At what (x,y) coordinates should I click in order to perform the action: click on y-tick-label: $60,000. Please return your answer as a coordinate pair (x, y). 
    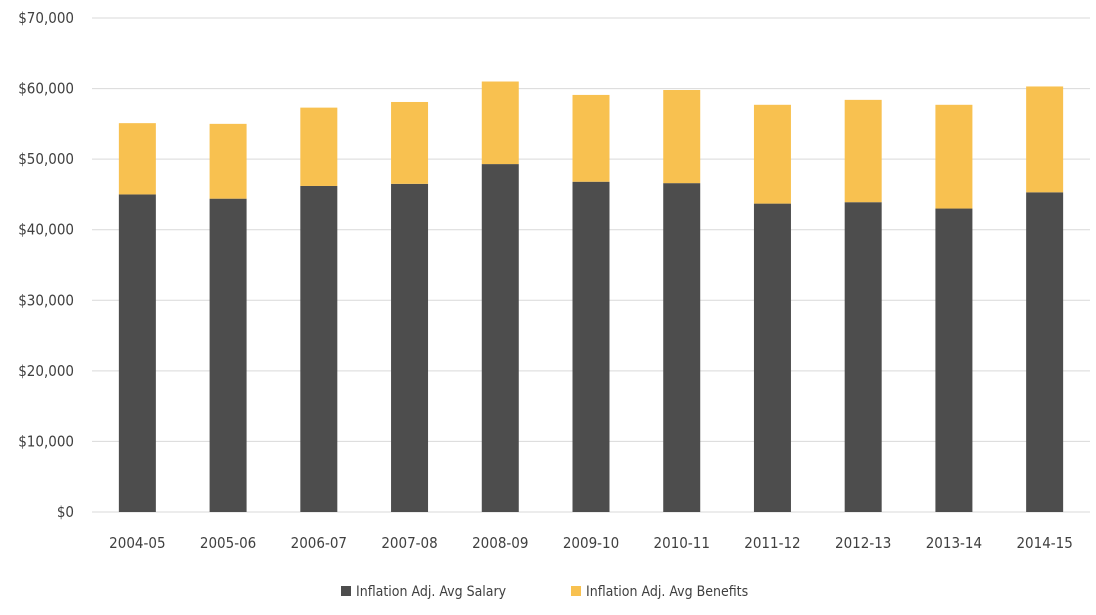
    Looking at the image, I should click on (46, 89).